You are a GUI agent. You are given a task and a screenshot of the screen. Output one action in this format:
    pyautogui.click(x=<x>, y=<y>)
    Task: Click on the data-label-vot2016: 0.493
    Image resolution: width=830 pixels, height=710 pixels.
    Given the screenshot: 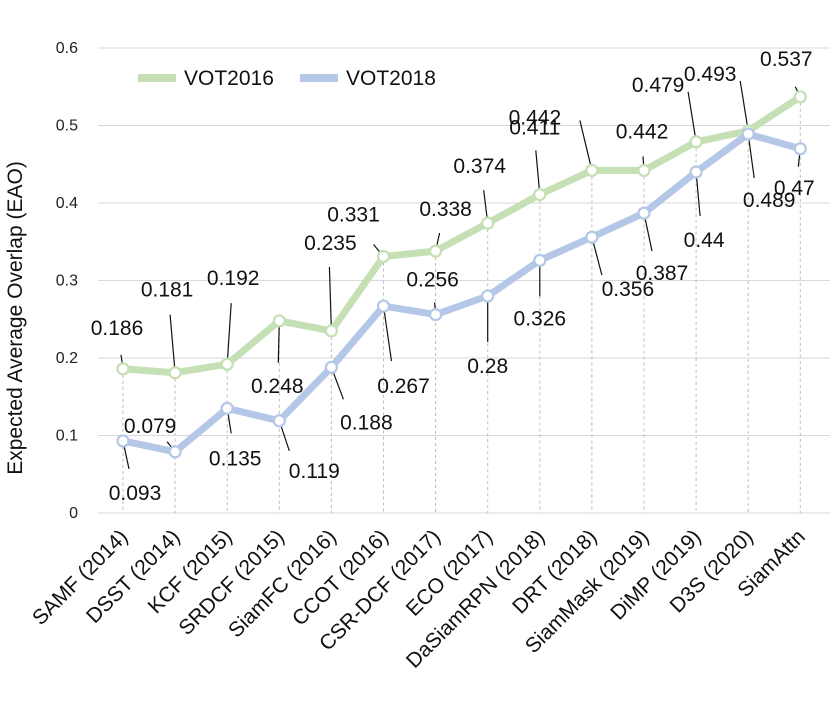 What is the action you would take?
    pyautogui.click(x=710, y=74)
    